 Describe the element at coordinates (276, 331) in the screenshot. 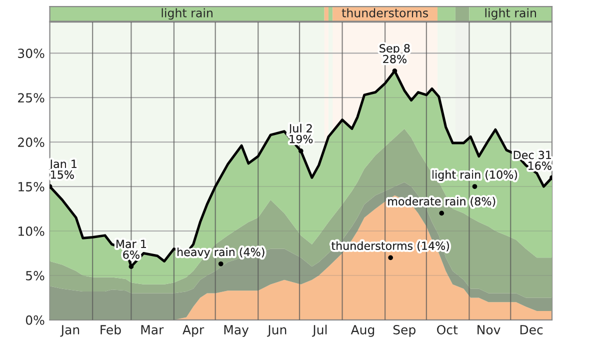

I see `x-tick-label: Jun` at that location.